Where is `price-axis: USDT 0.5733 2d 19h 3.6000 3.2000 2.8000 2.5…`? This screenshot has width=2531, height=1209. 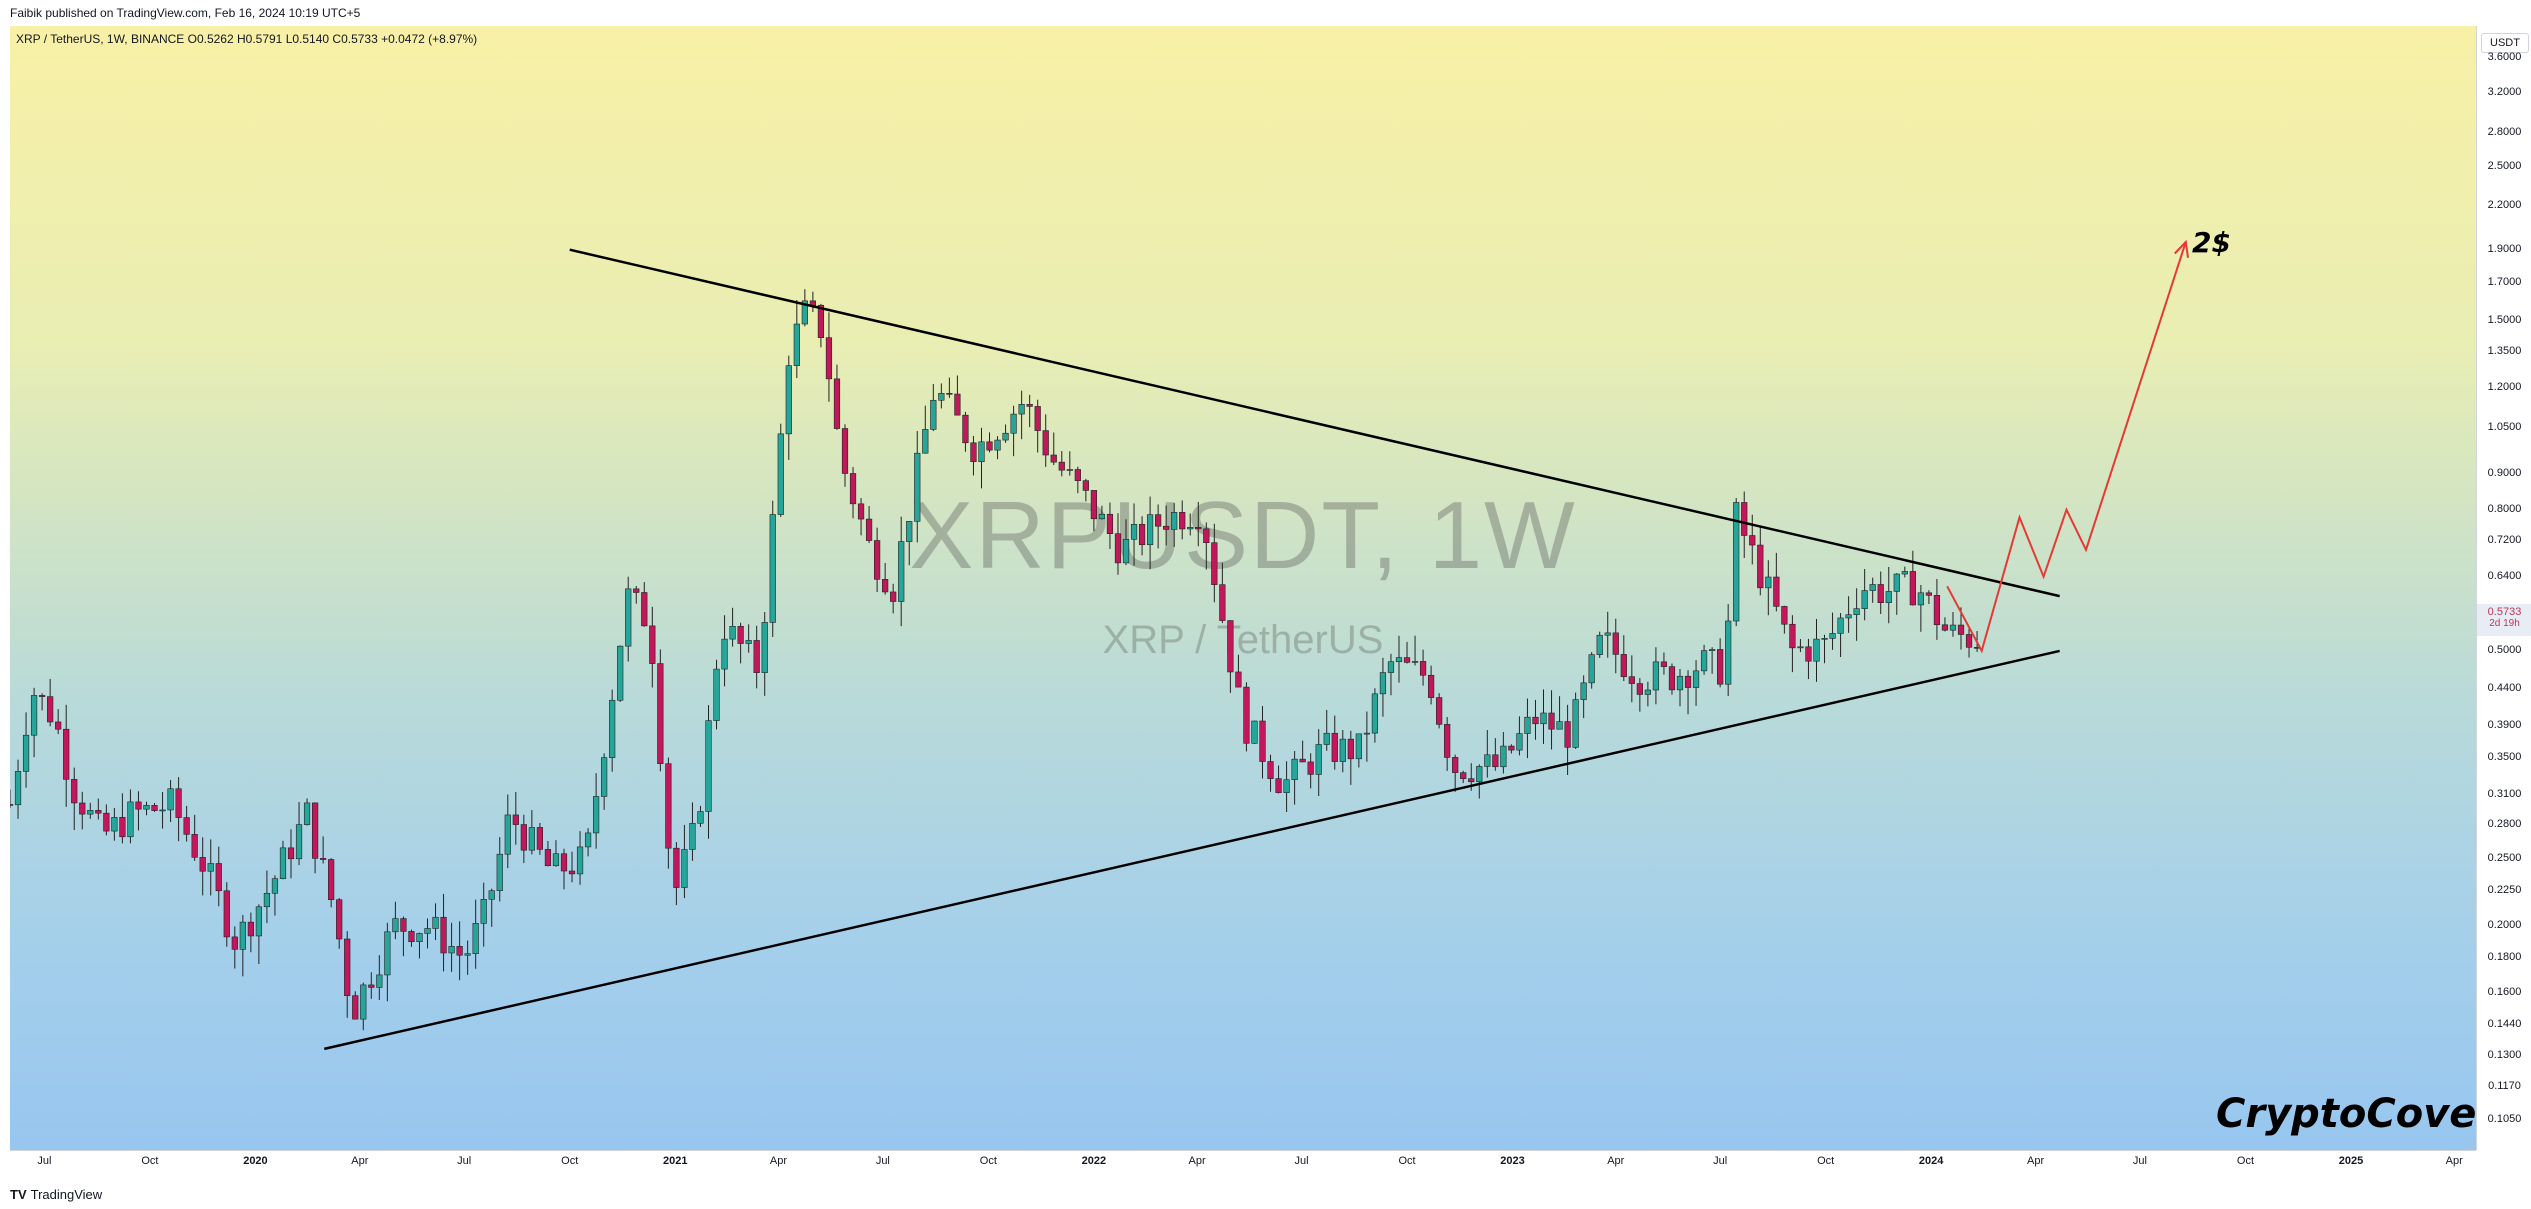 price-axis: USDT 0.5733 2d 19h 3.6000 3.2000 2.8000 2.5… is located at coordinates (2503, 588).